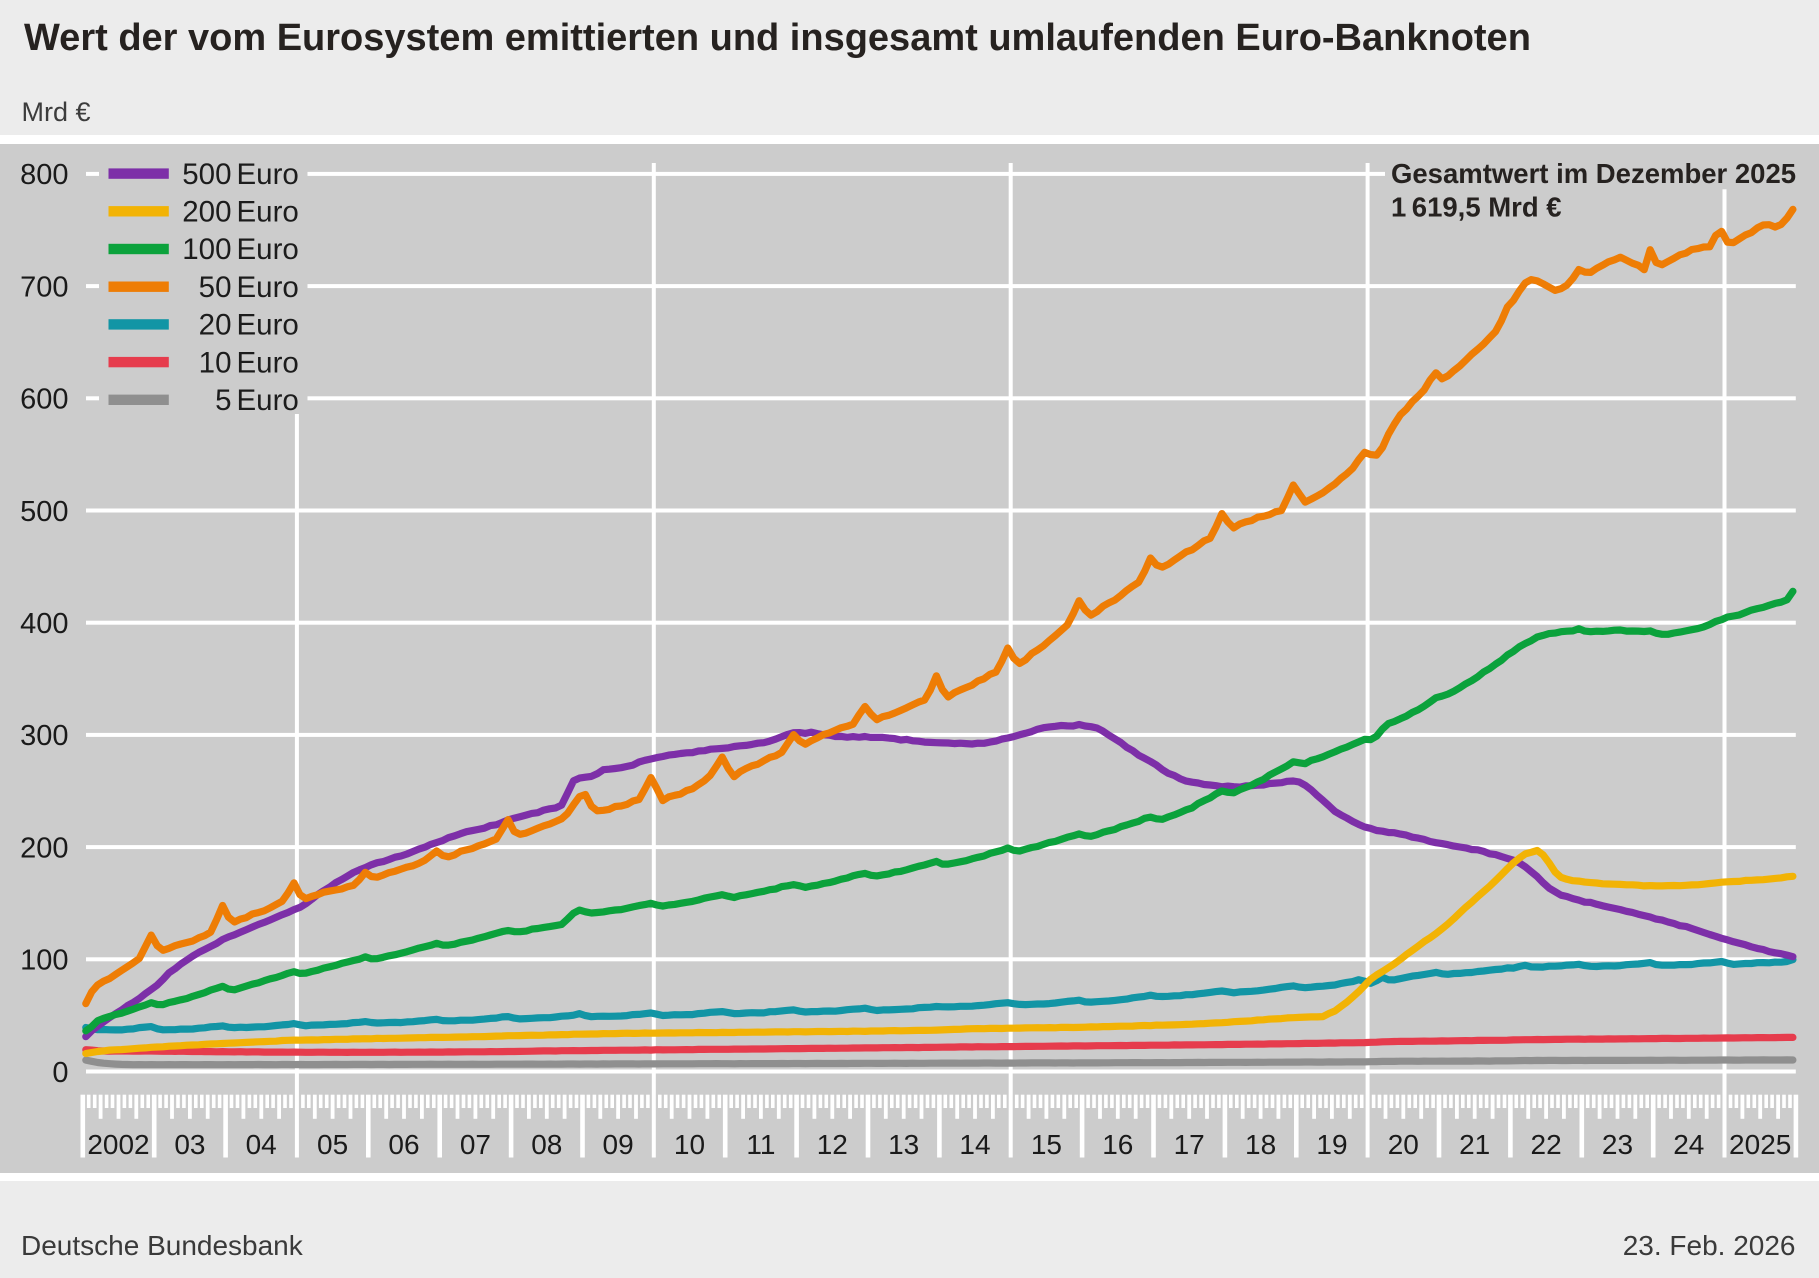 Image resolution: width=1819 pixels, height=1278 pixels. What do you see at coordinates (1476, 207) in the screenshot?
I see `svg-text: 1 619,5 Mrd €` at bounding box center [1476, 207].